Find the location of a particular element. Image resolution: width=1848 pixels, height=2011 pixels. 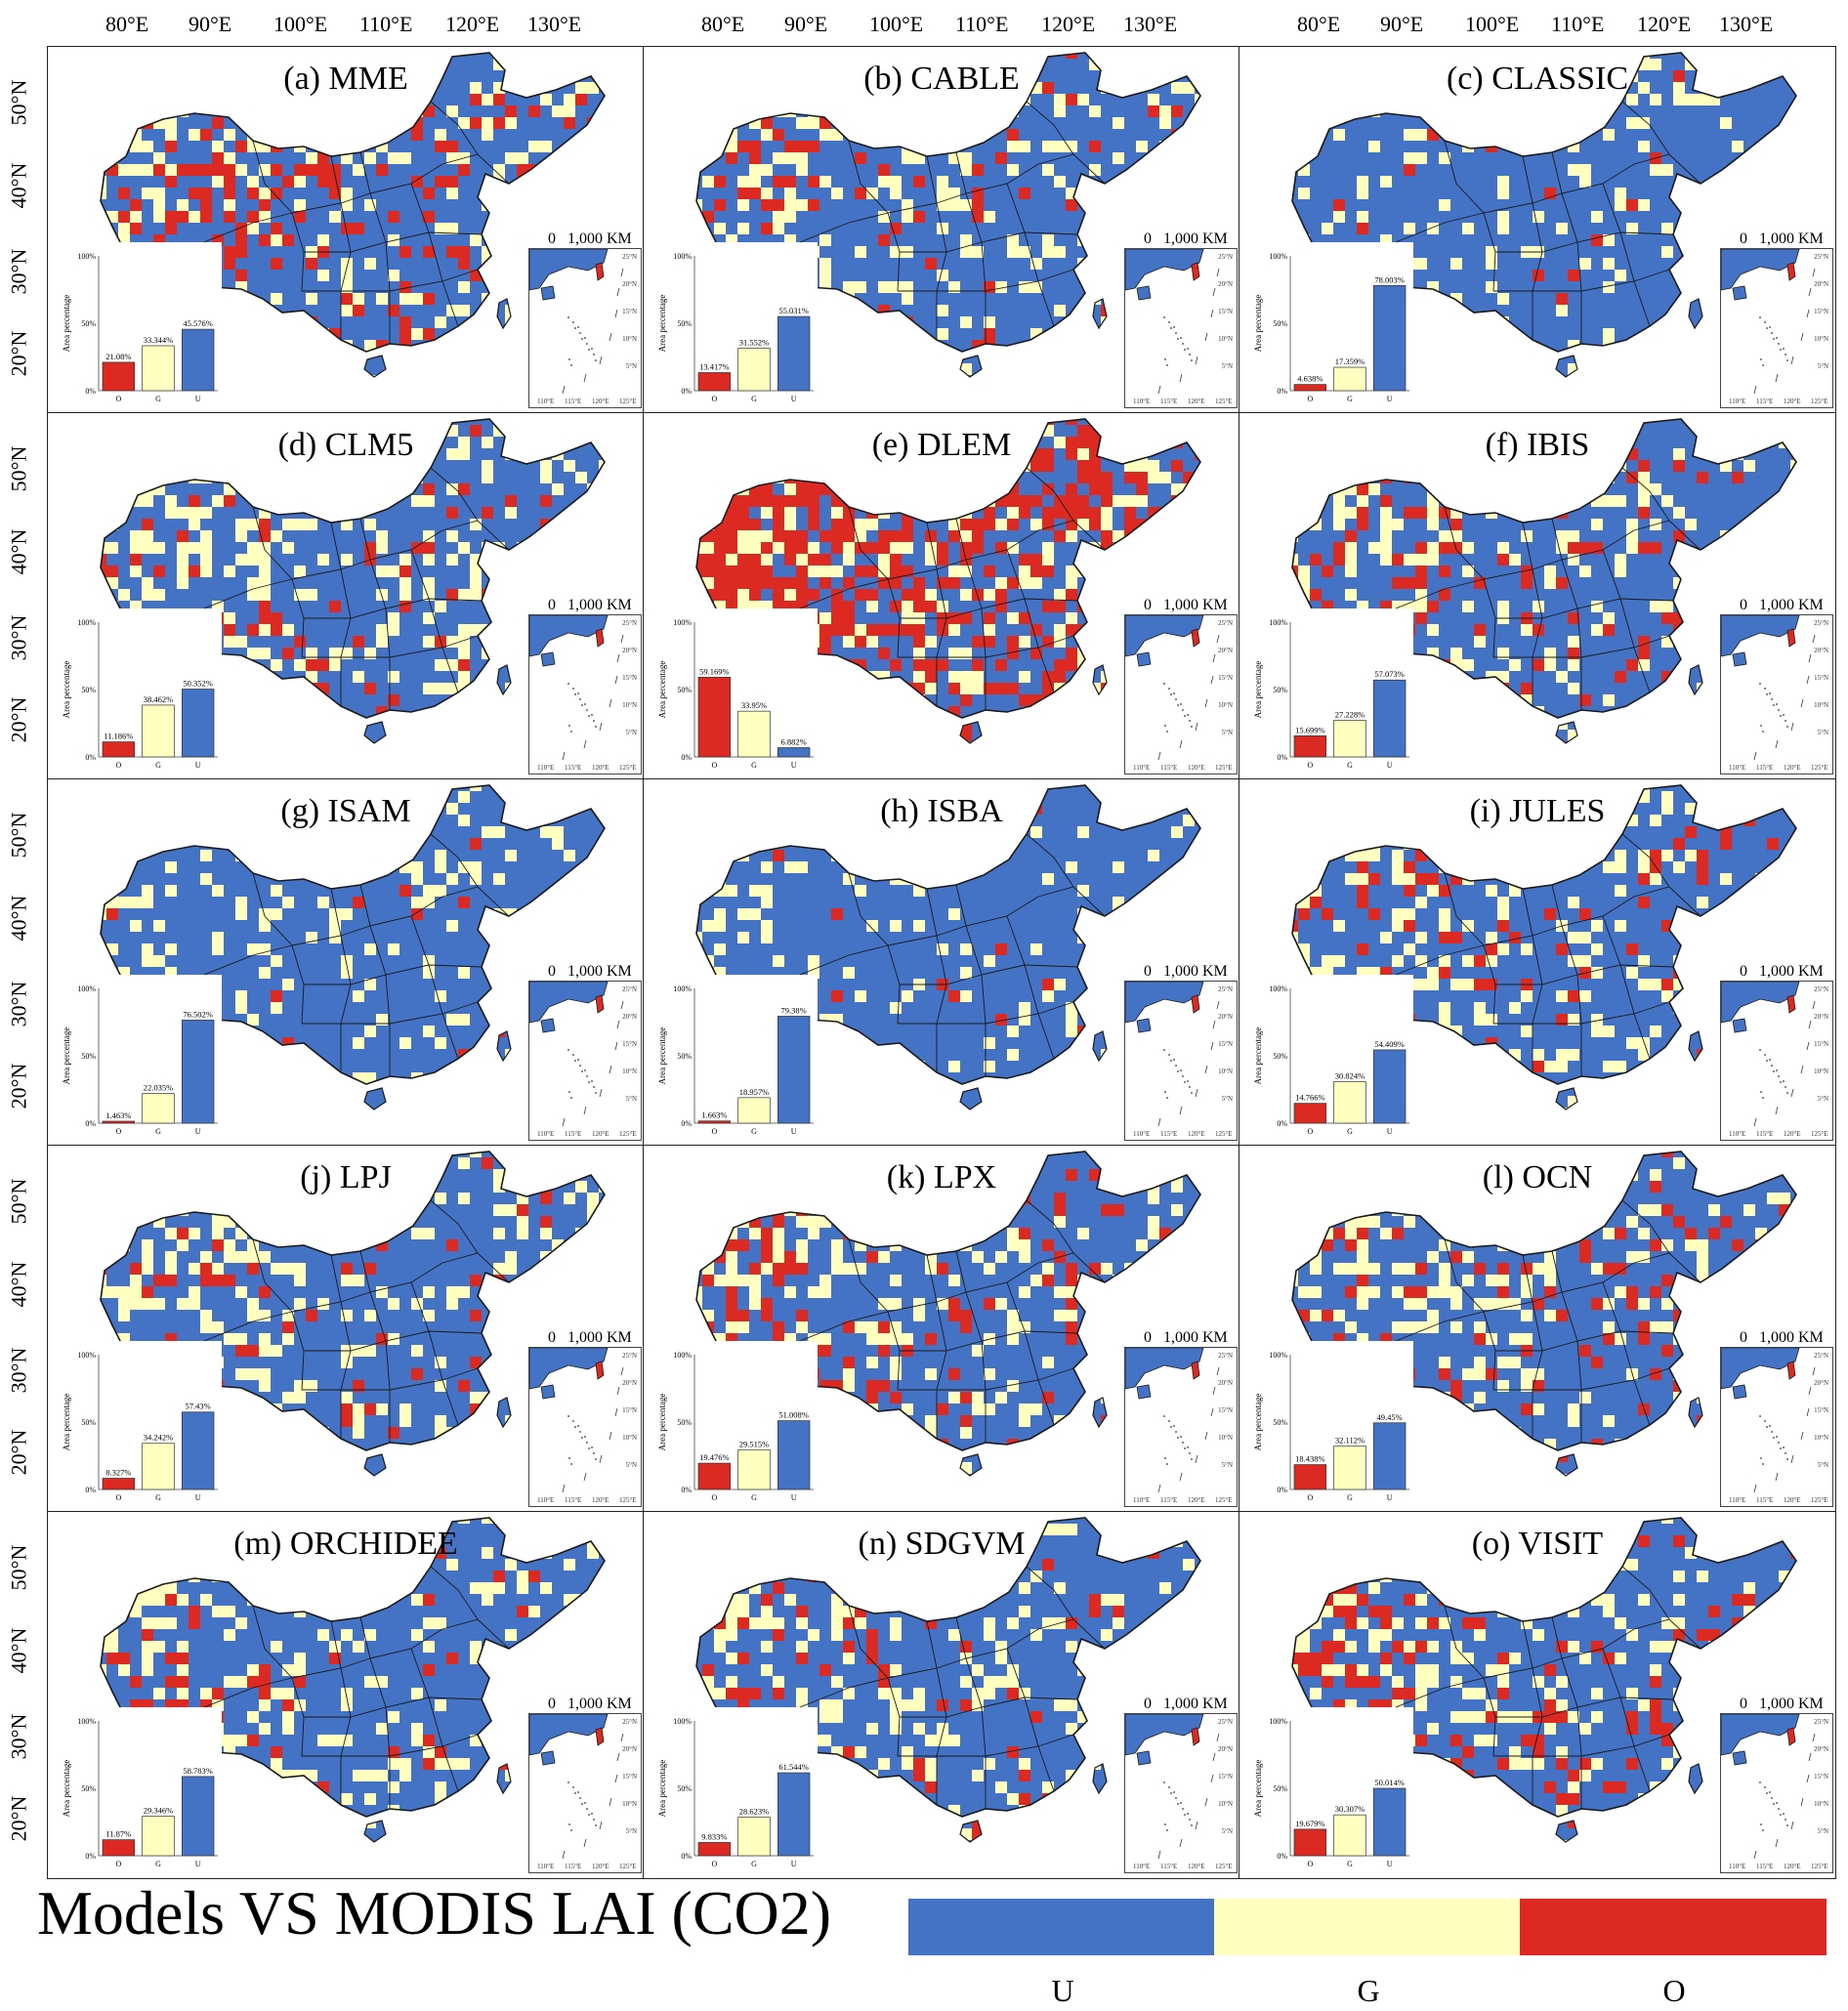

inset-lat-tick: 10°N is located at coordinates (1821, 1071).